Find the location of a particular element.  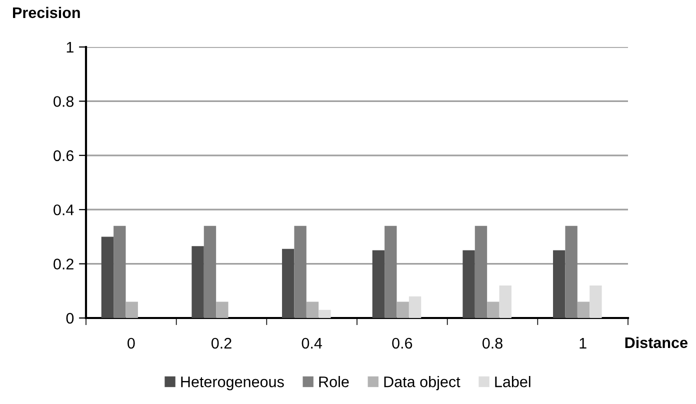

x-tick-label: 0.6 is located at coordinates (402, 343).